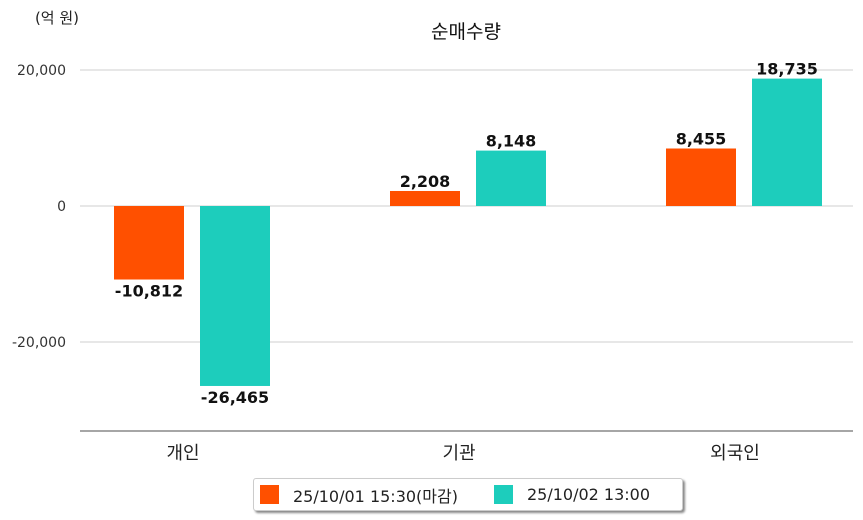 The image size is (863, 520). What do you see at coordinates (735, 453) in the screenshot?
I see `x-tick-label: 외국인` at bounding box center [735, 453].